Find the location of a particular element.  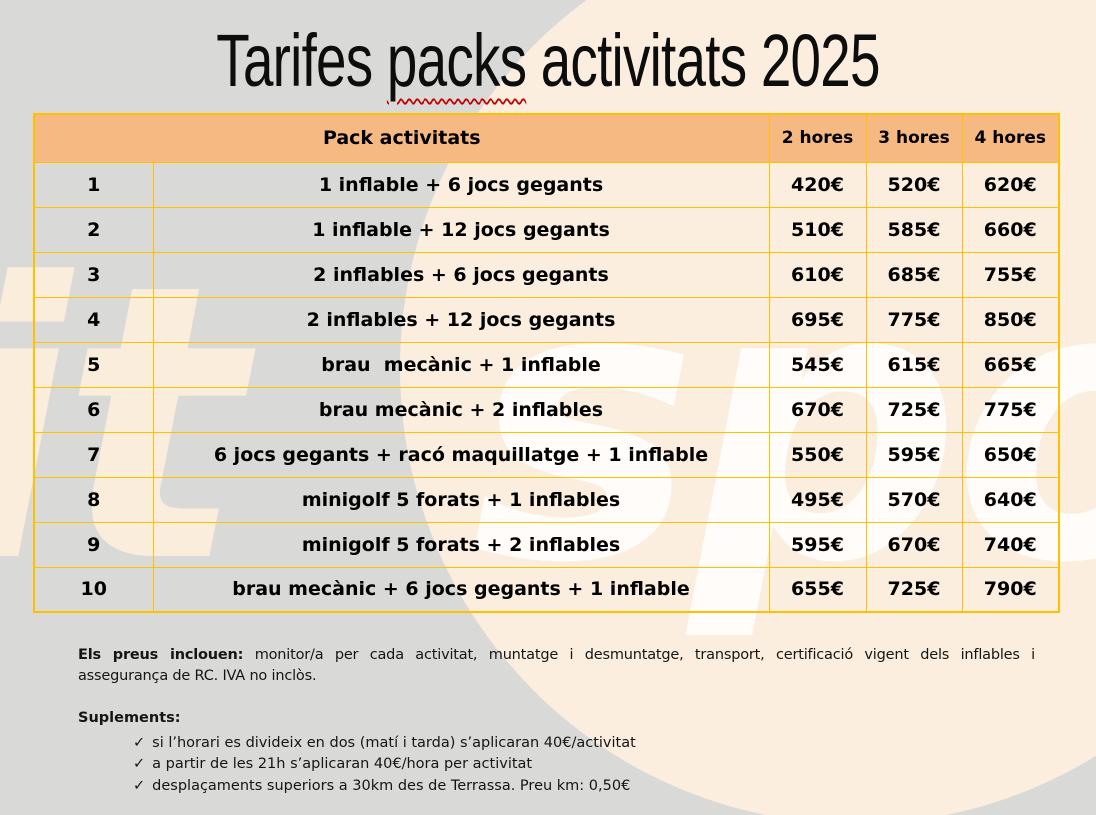

page-title: Tarifes packs activitats 2025 is located at coordinates (547, 61).